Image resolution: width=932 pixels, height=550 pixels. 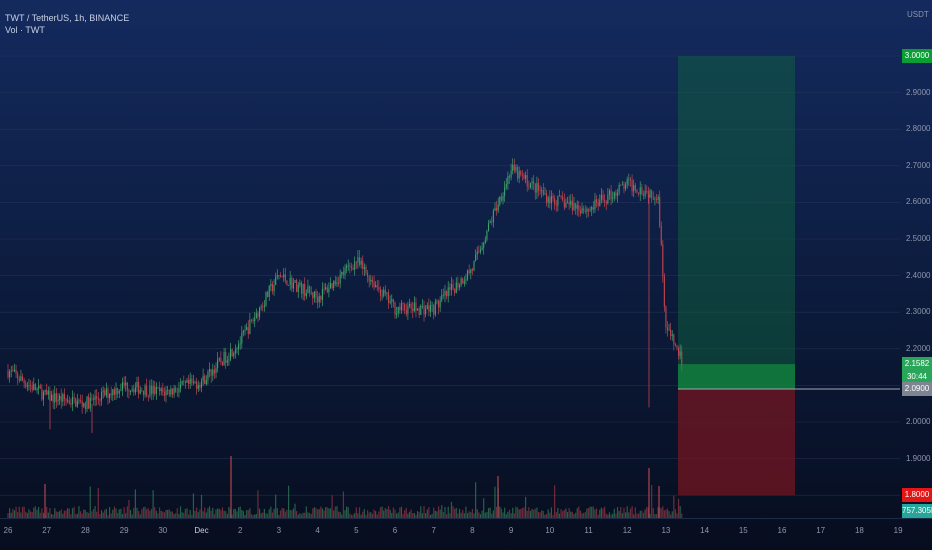 What do you see at coordinates (67, 18) in the screenshot?
I see `symbol-title: TWT / TetherUS, 1h, BINANCE` at bounding box center [67, 18].